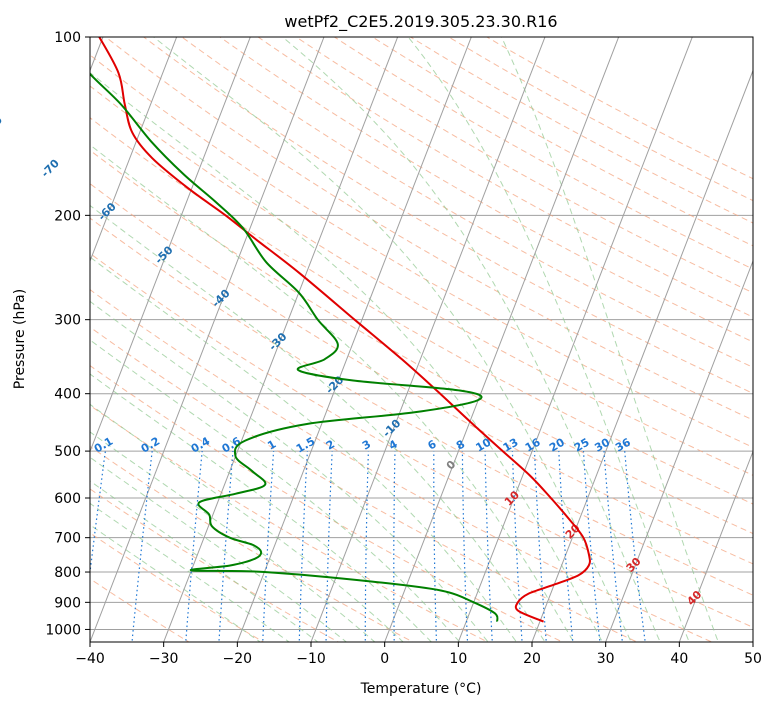 The height and width of the screenshot is (708, 775). Describe the element at coordinates (90, 659) in the screenshot. I see `x-tick-label: −40` at that location.